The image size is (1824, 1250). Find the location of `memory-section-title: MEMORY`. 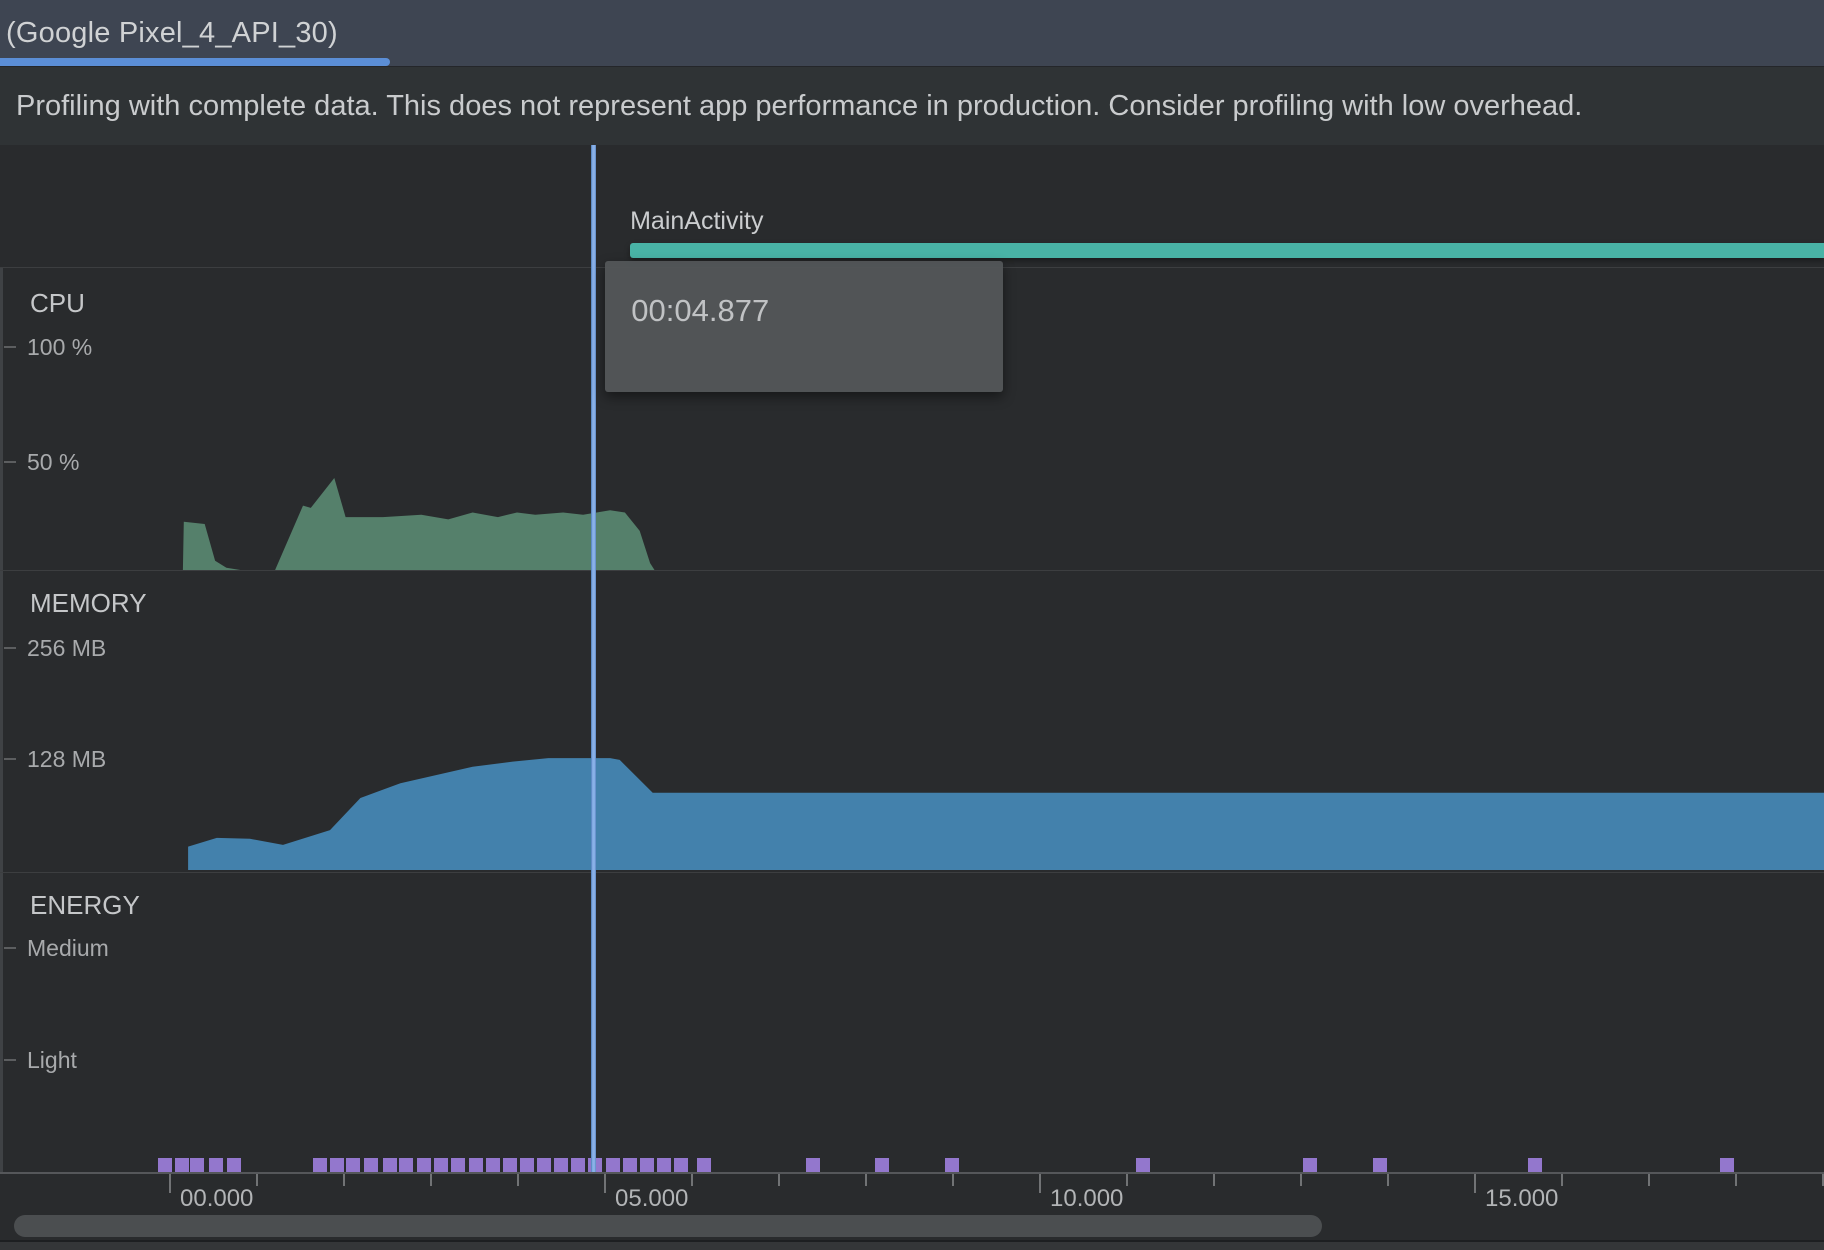

memory-section-title: MEMORY is located at coordinates (88, 603).